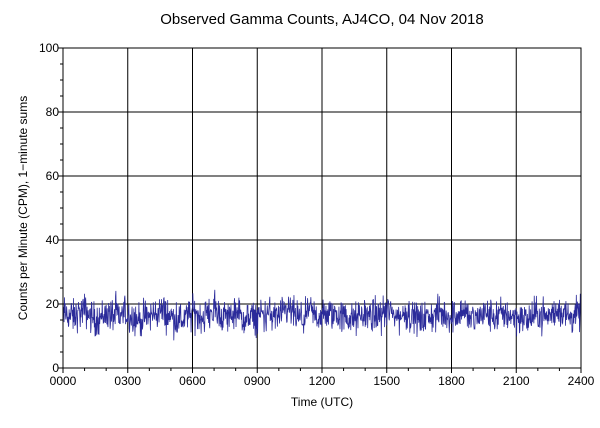 The height and width of the screenshot is (428, 600). What do you see at coordinates (53, 304) in the screenshot?
I see `y-tick-label: 20` at bounding box center [53, 304].